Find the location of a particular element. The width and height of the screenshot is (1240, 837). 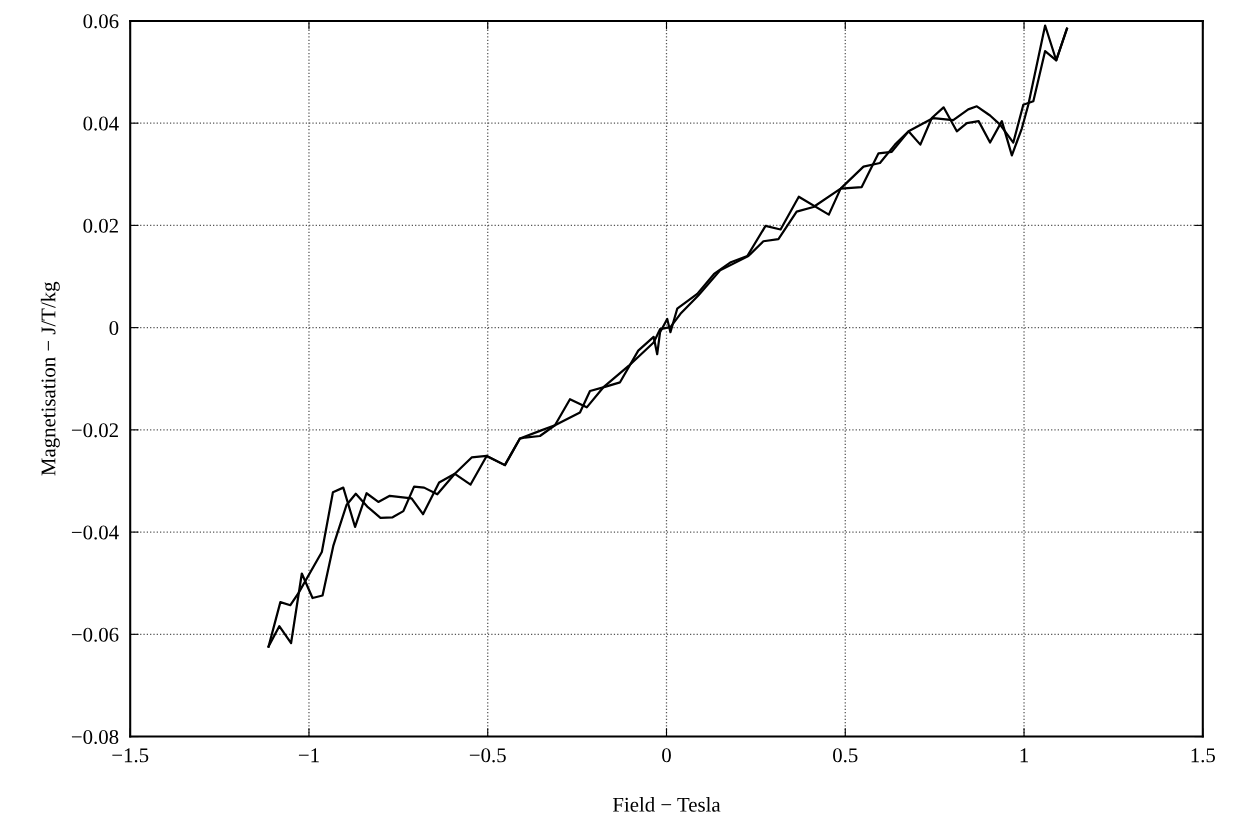

y-tick-label: 0.02 is located at coordinates (100, 225).